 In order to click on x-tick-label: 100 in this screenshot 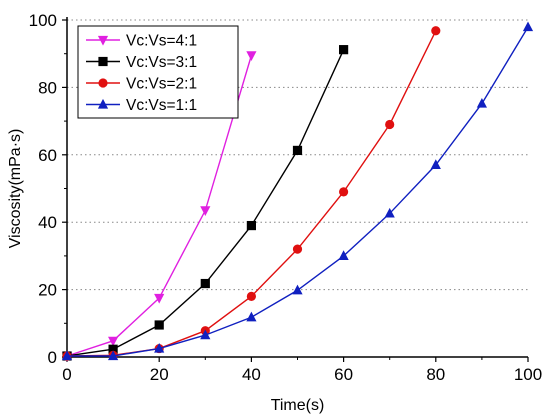, I will do `click(528, 374)`.